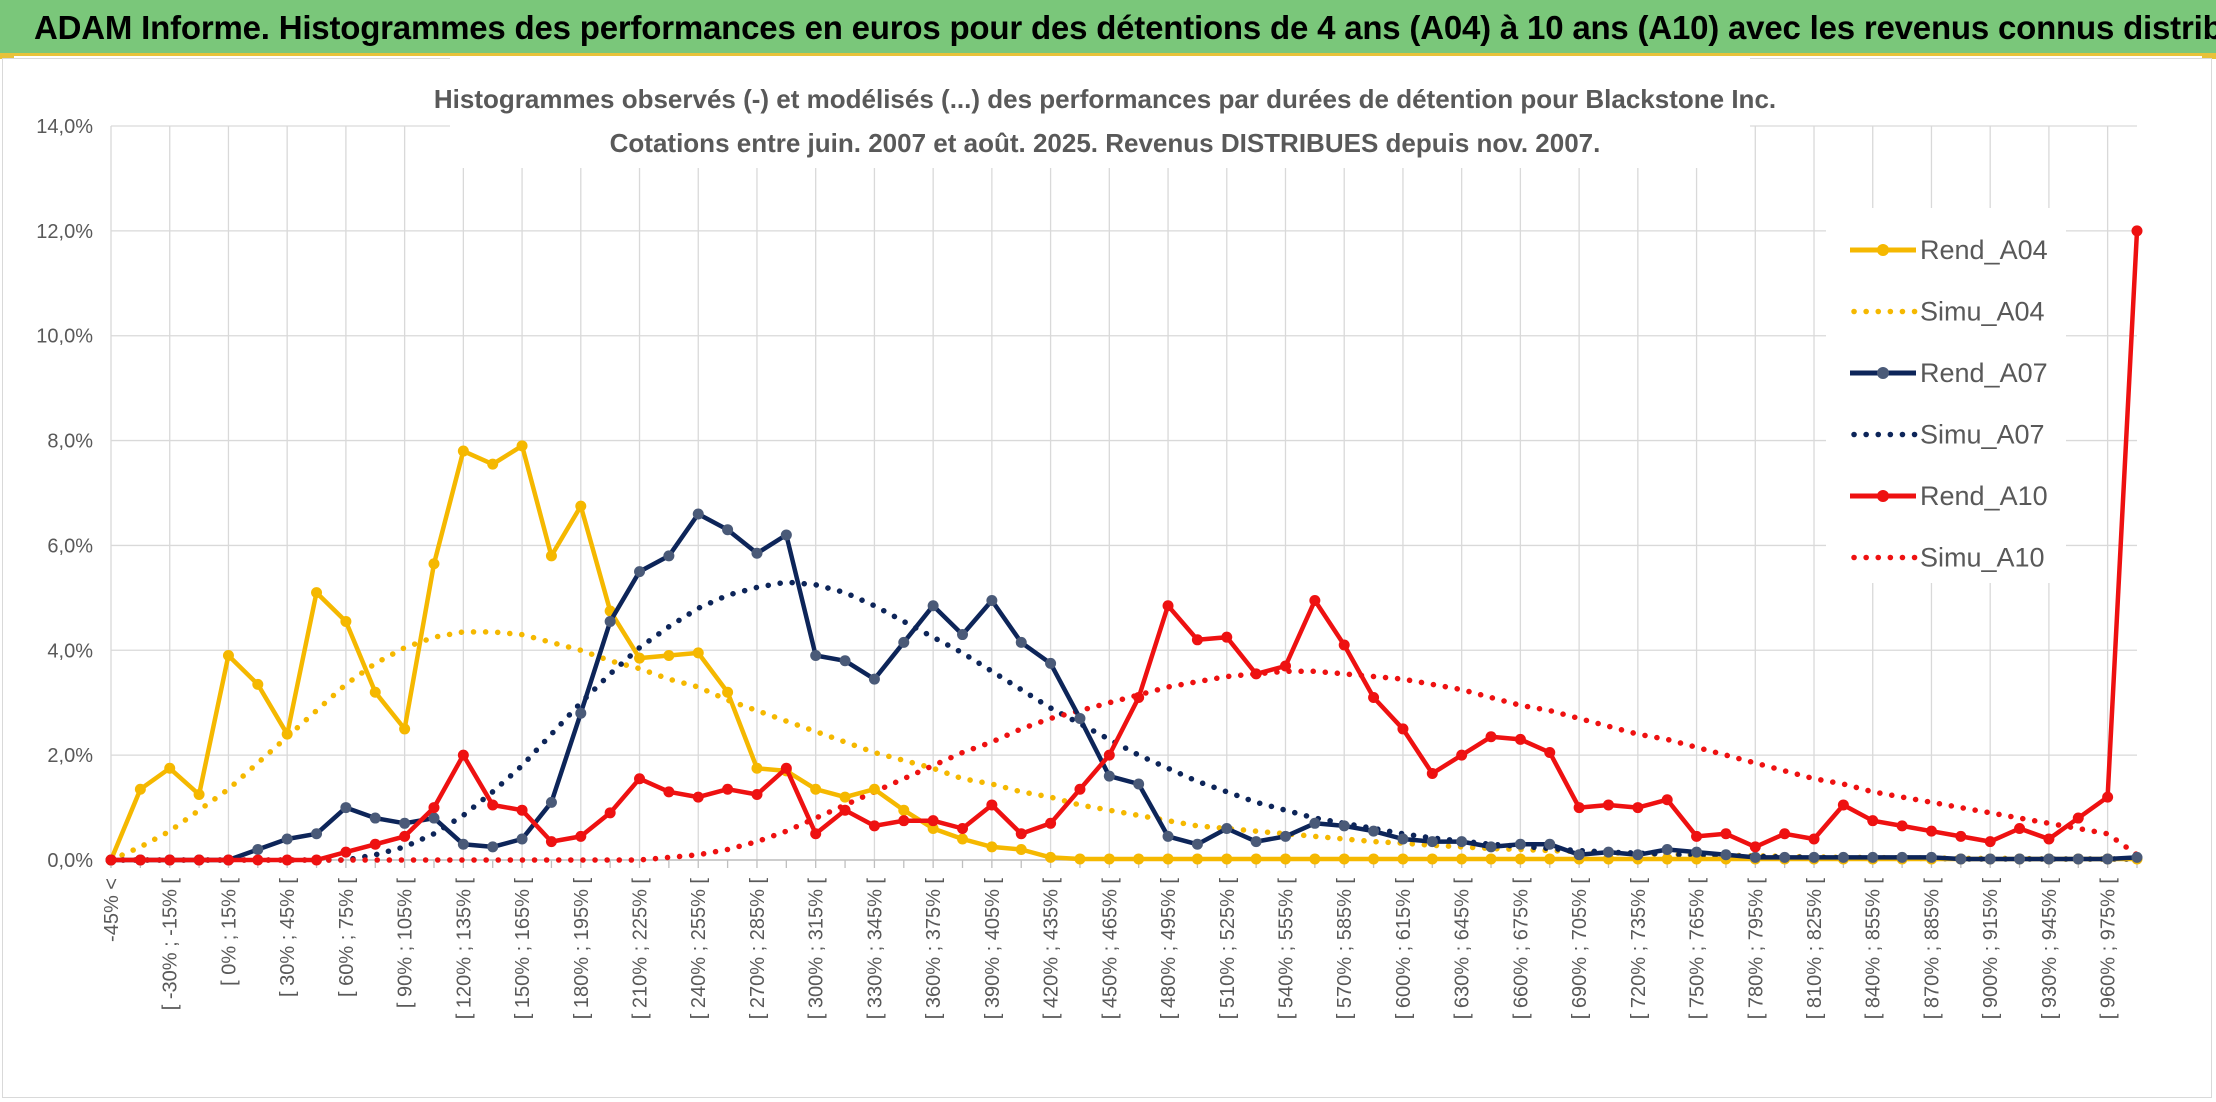  What do you see at coordinates (699, 949) in the screenshot?
I see `x-tick-label: [ 240% ; 255% [` at bounding box center [699, 949].